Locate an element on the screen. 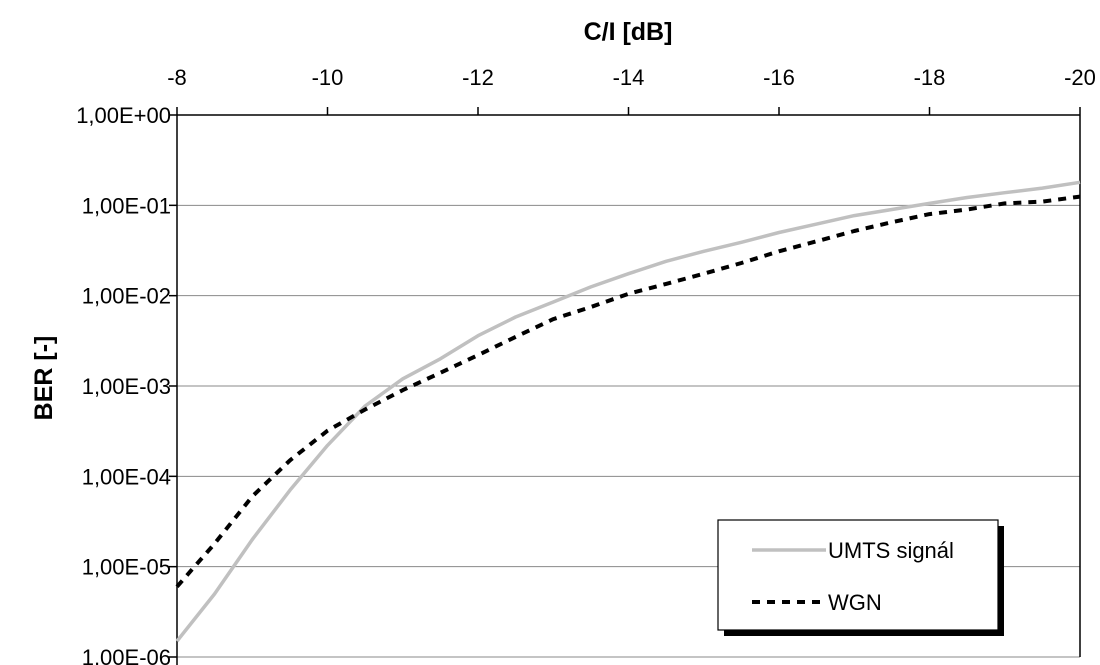 This screenshot has width=1100, height=665. x-tick-label: -14 is located at coordinates (629, 77).